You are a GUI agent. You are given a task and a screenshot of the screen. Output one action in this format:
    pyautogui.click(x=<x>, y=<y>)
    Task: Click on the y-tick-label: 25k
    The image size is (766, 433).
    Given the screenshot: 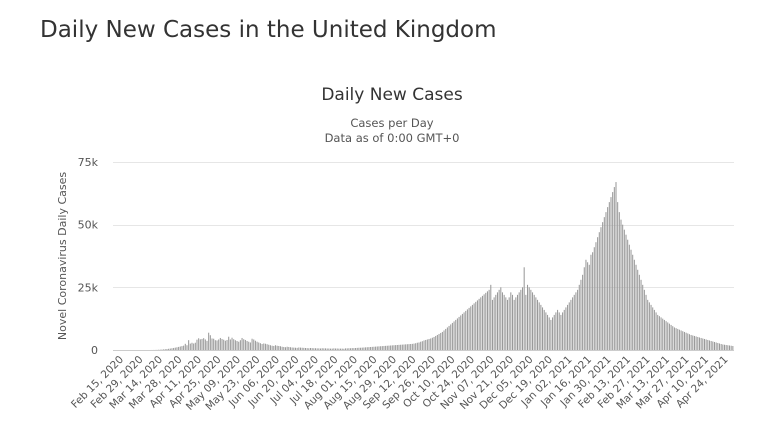 What is the action you would take?
    pyautogui.click(x=88, y=287)
    